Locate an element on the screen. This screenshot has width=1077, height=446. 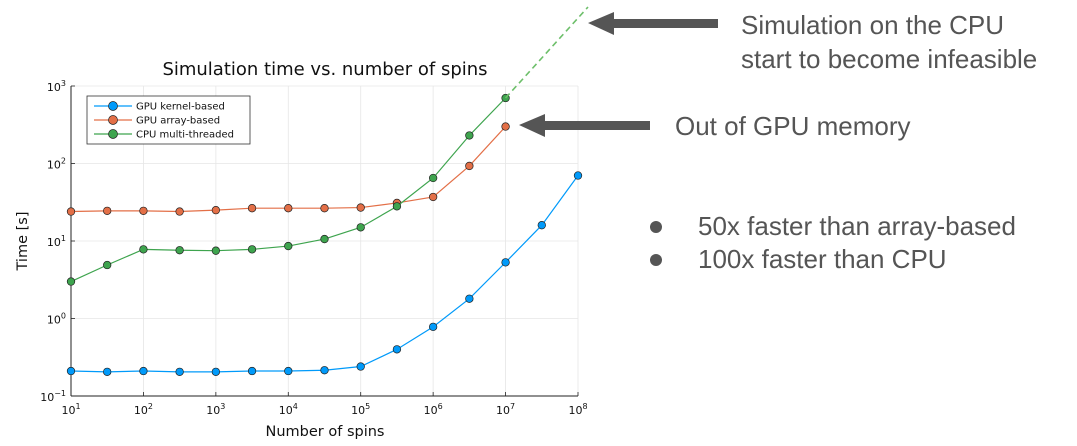
y-axis-ticks: 10⁻¹ 10⁰ 10¹ 10² 10³ is located at coordinates (57, 241).